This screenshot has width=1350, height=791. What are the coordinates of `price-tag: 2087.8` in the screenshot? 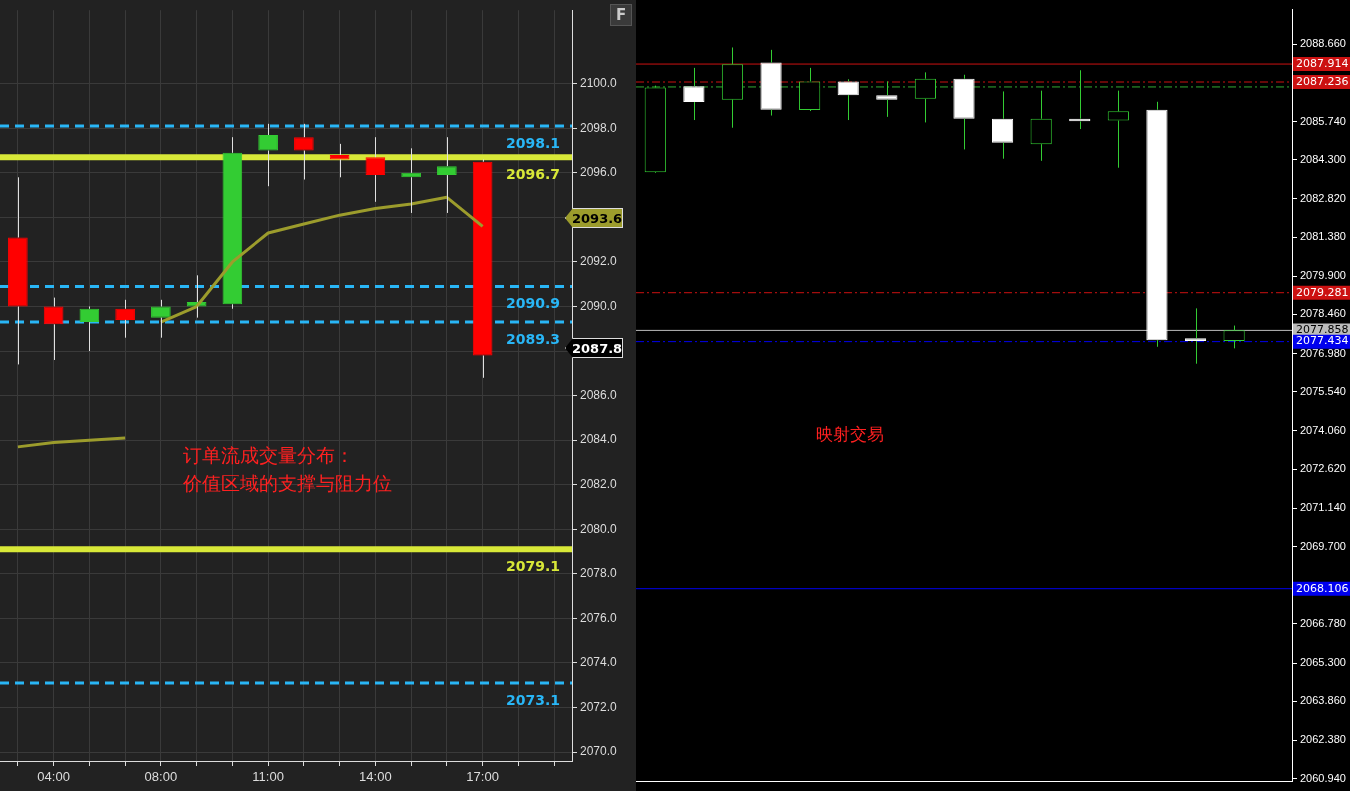 It's located at (594, 348).